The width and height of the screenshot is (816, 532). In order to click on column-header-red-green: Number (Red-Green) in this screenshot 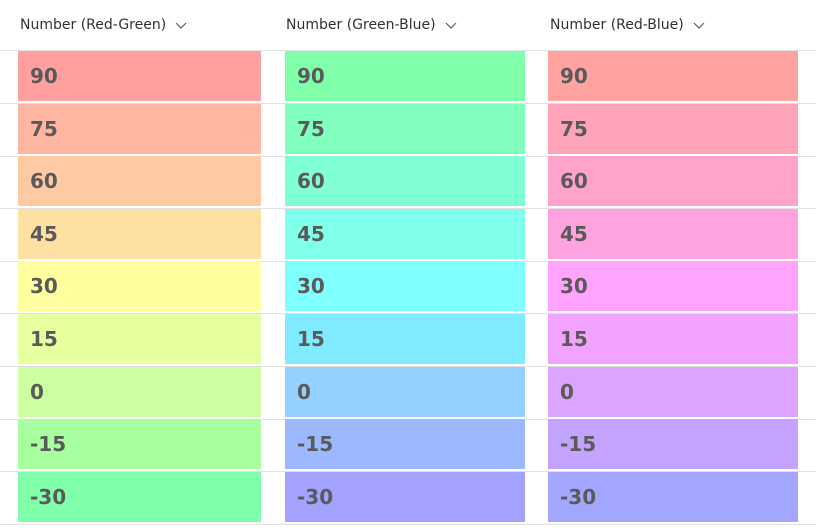, I will do `click(104, 25)`.